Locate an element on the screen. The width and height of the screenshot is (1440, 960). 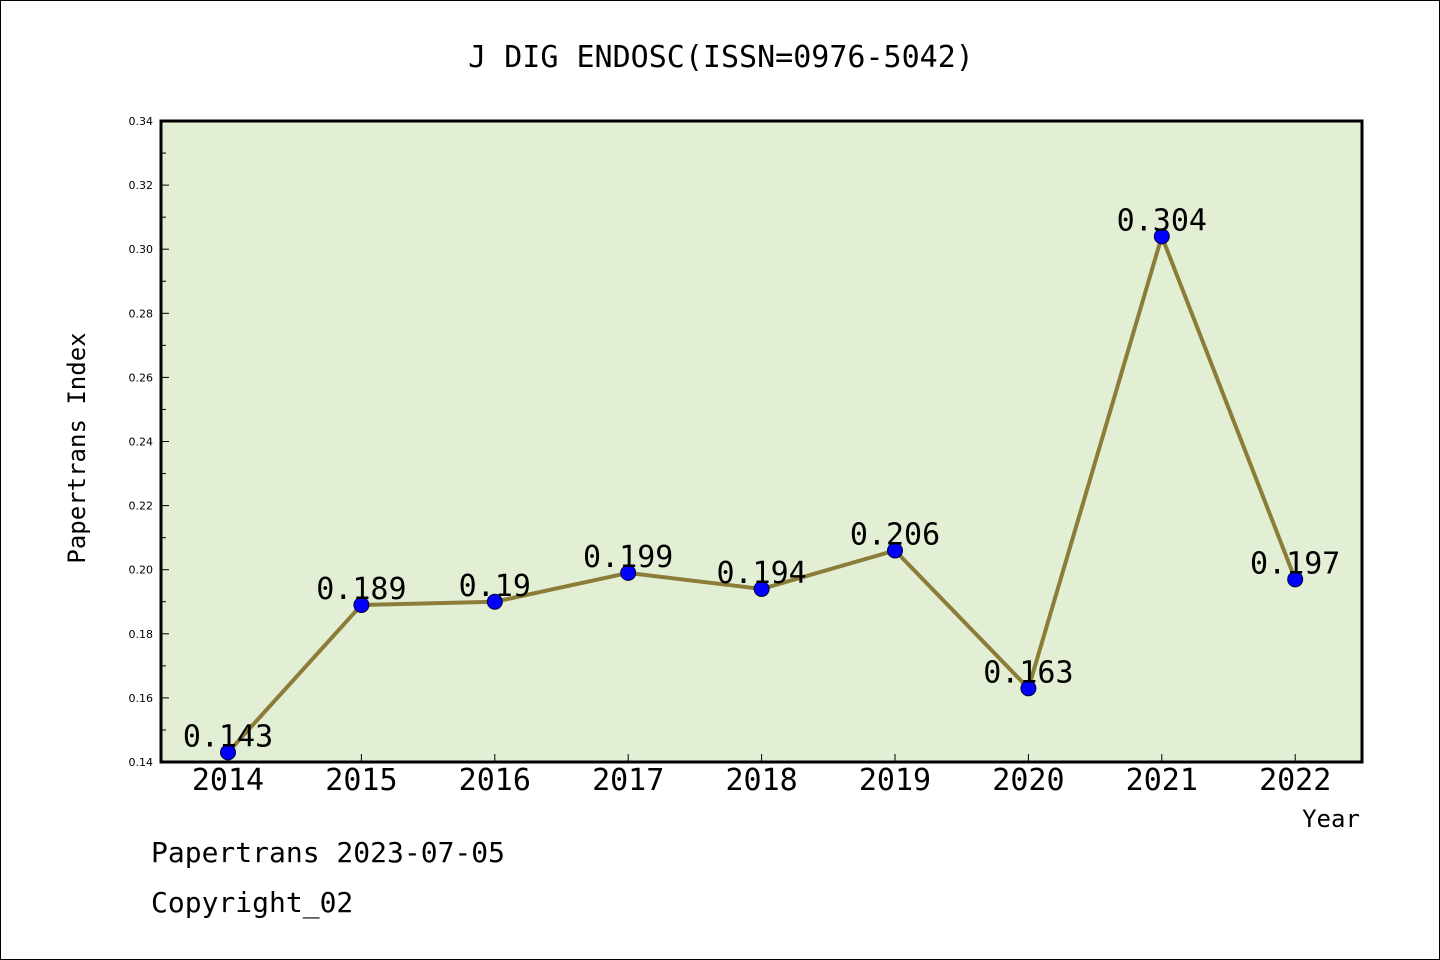
y-tick-label: 0.18 is located at coordinates (141, 634).